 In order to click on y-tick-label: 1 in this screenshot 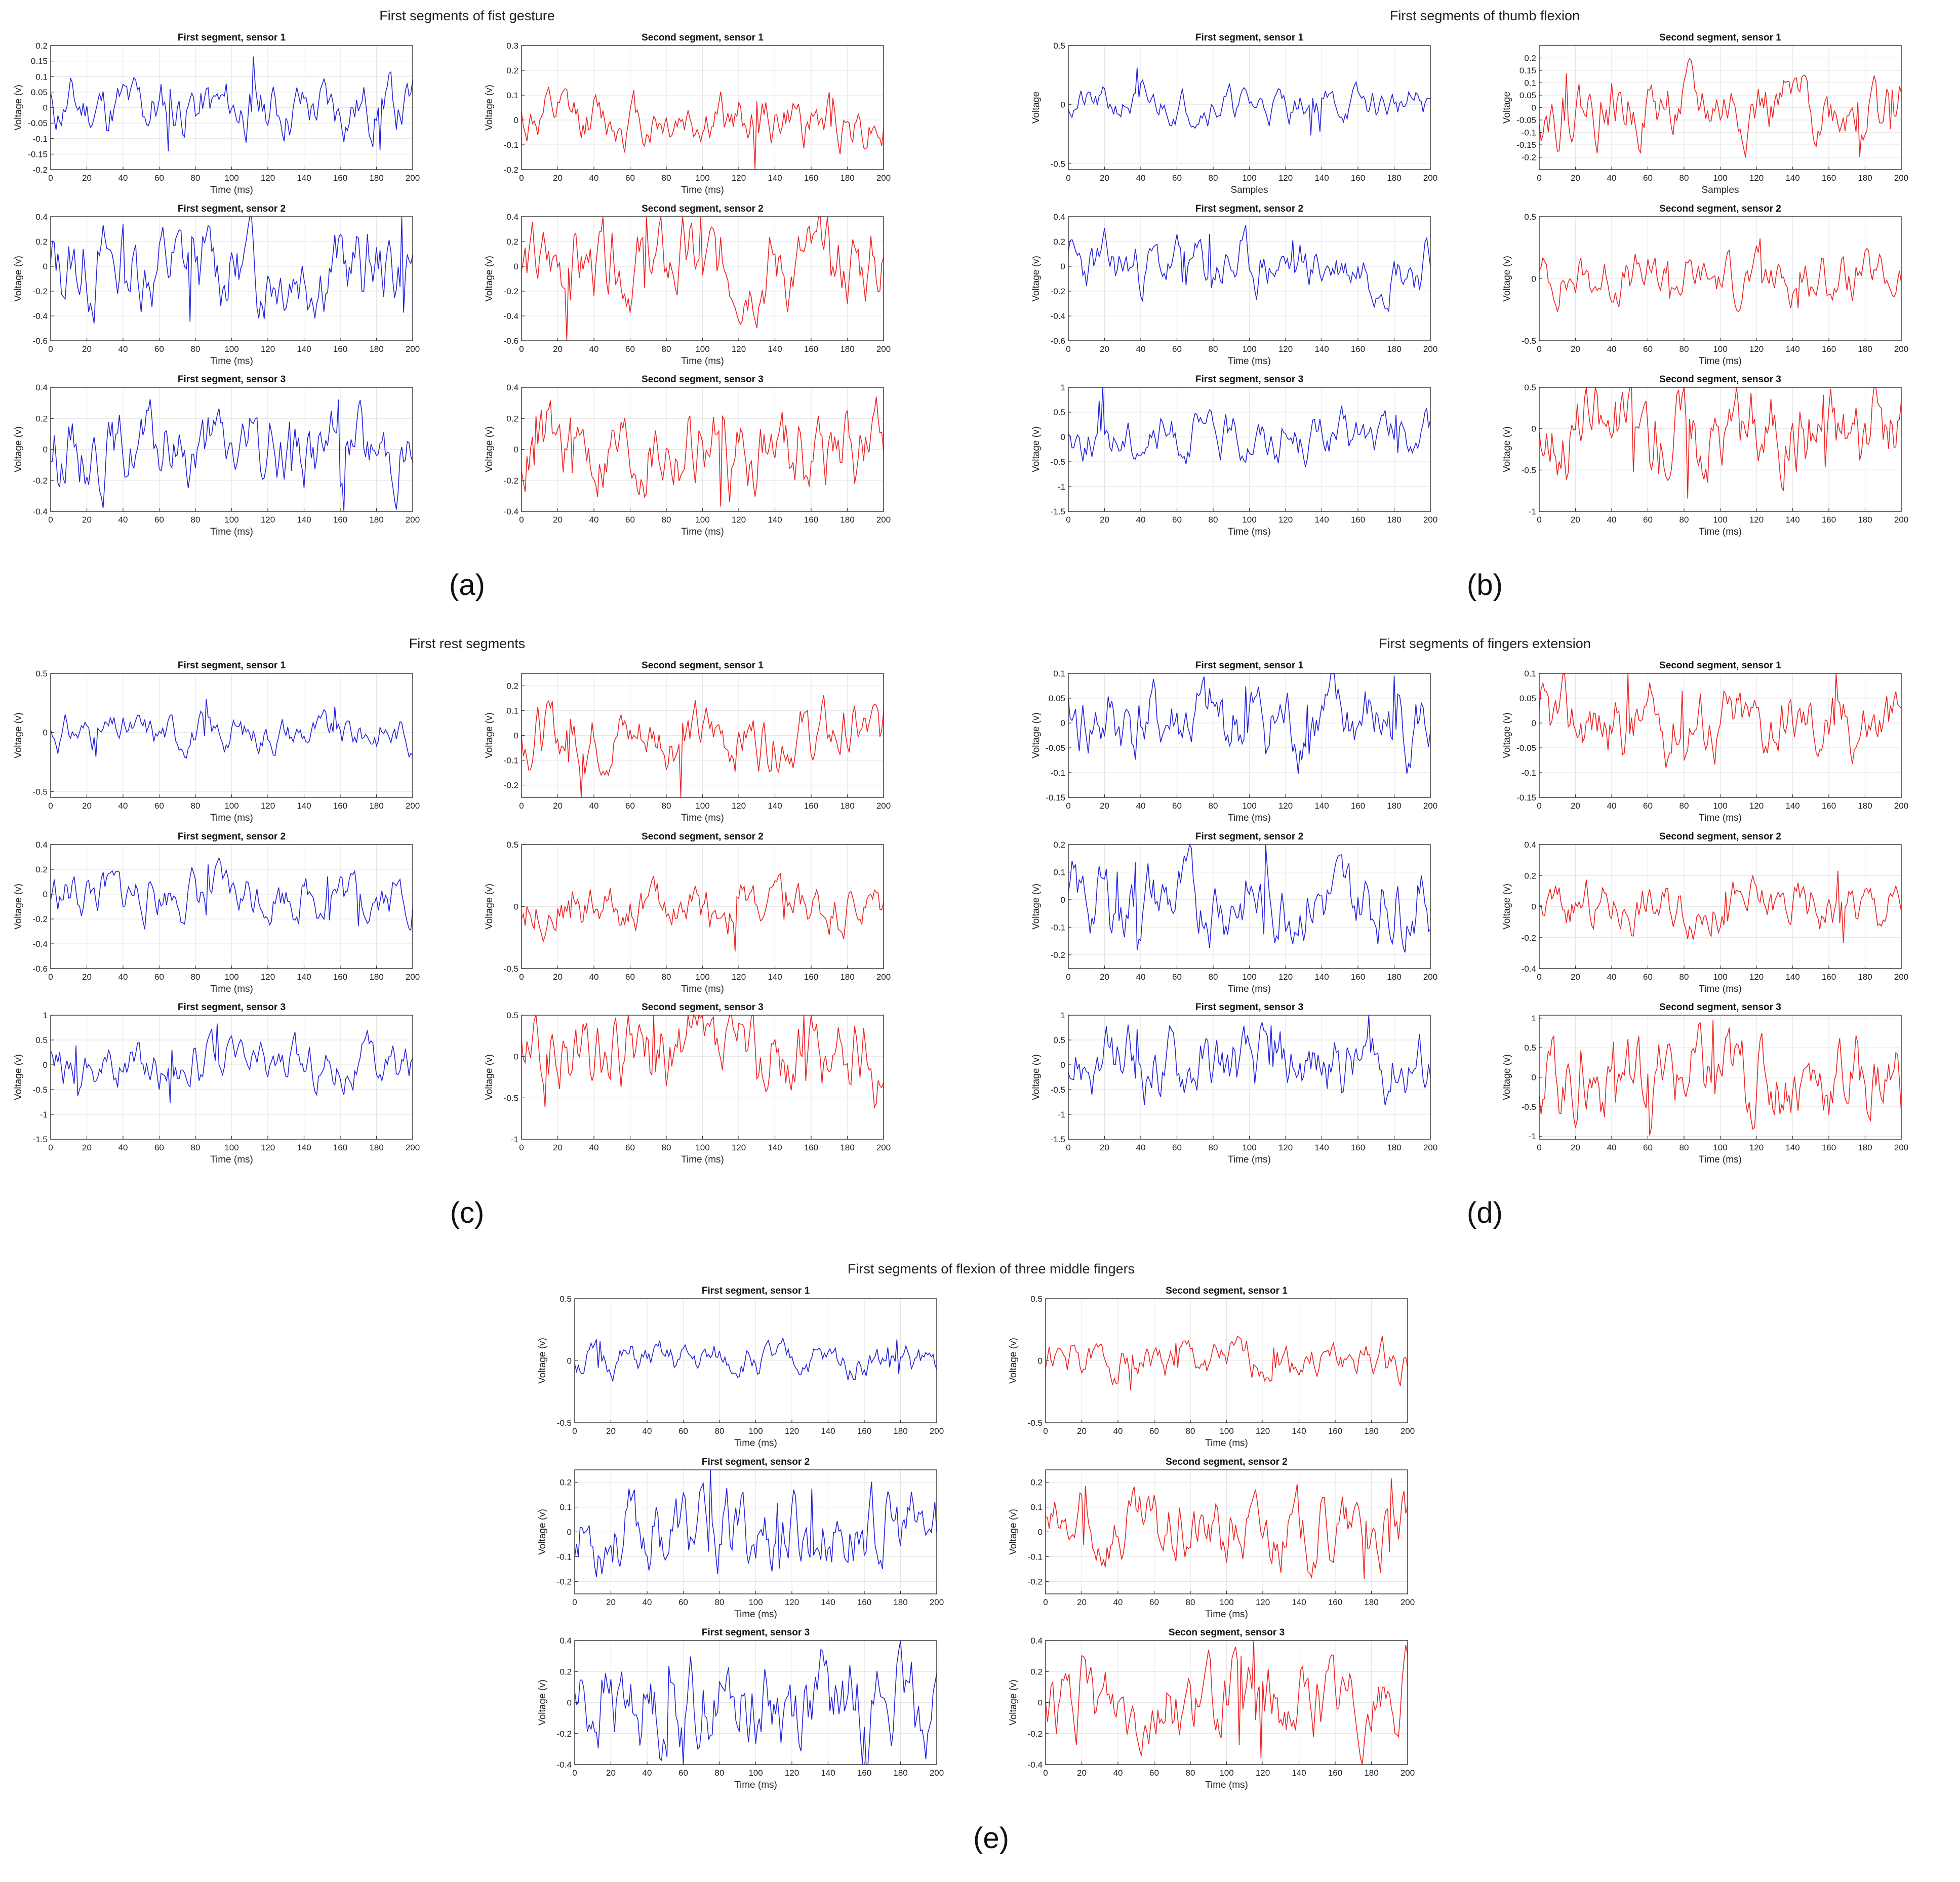, I will do `click(1063, 1015)`.